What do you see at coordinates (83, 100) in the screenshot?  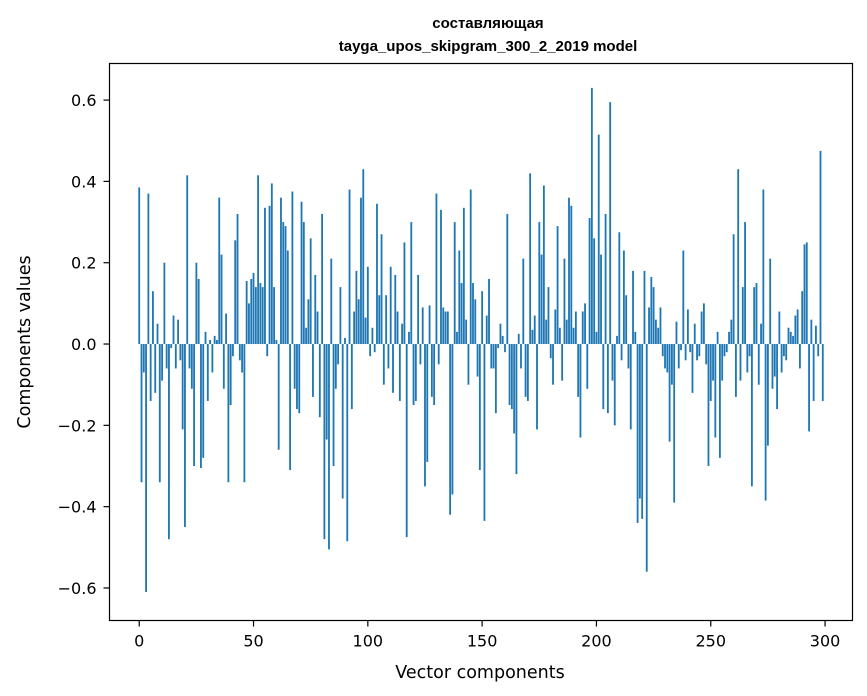 I see `y-tick-label: 0.6` at bounding box center [83, 100].